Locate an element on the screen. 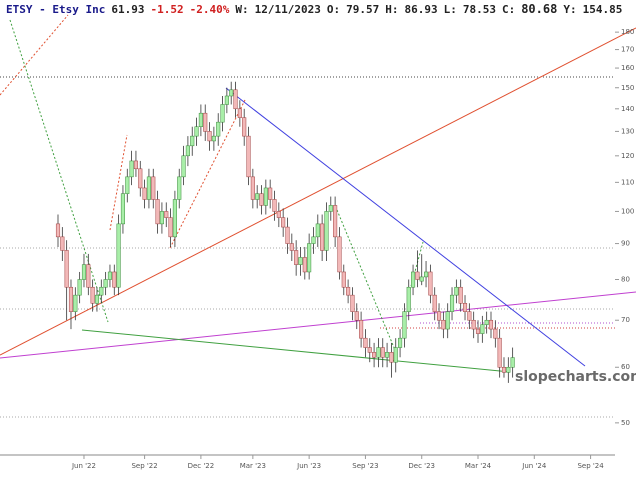 The width and height of the screenshot is (636, 480). last: 61.93 is located at coordinates (128, 9).